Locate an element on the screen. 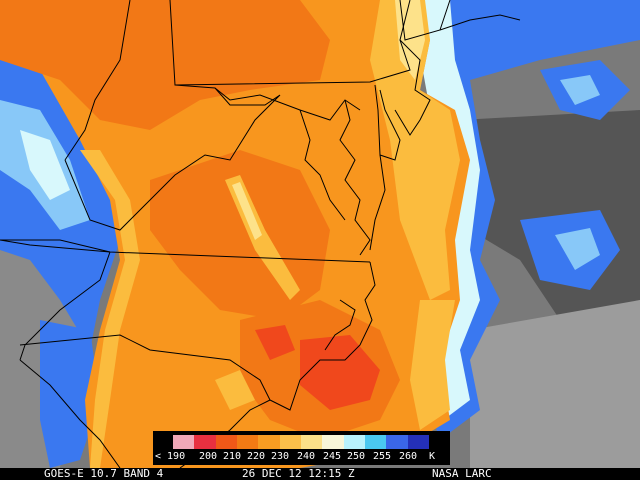 The image size is (640, 480). light-gray-area is located at coordinates (555, 384).